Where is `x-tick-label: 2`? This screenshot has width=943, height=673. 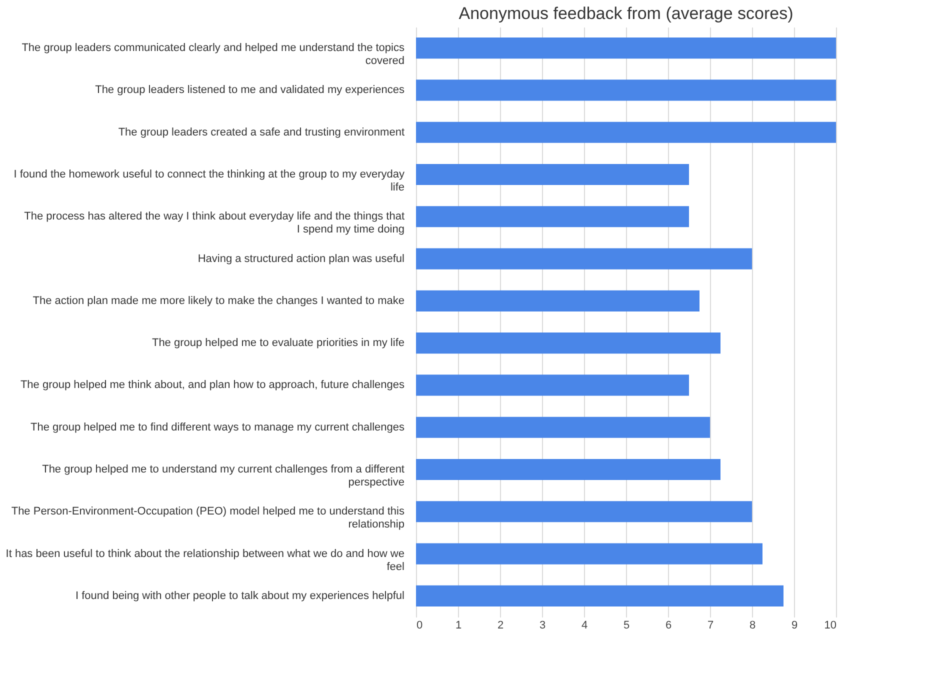 x-tick-label: 2 is located at coordinates (500, 626).